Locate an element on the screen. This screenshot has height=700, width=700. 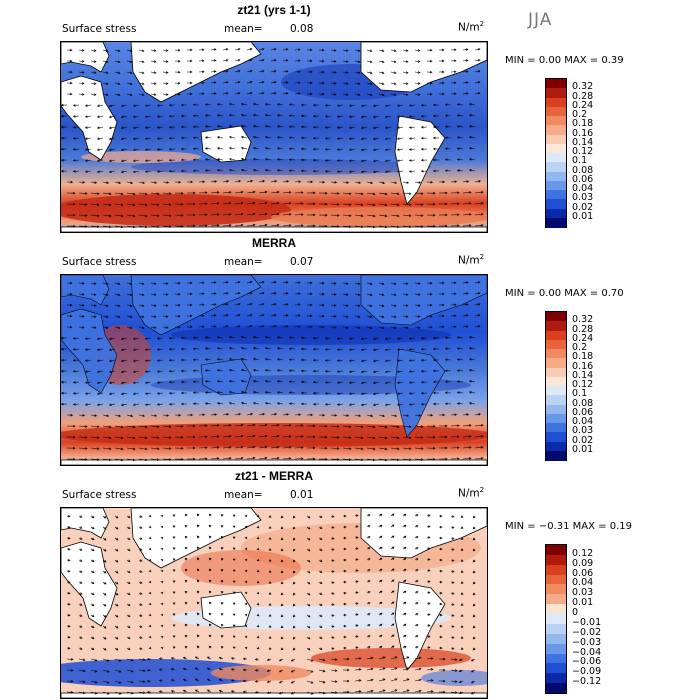
colorbar-tick-label: 0.1 is located at coordinates (580, 394).